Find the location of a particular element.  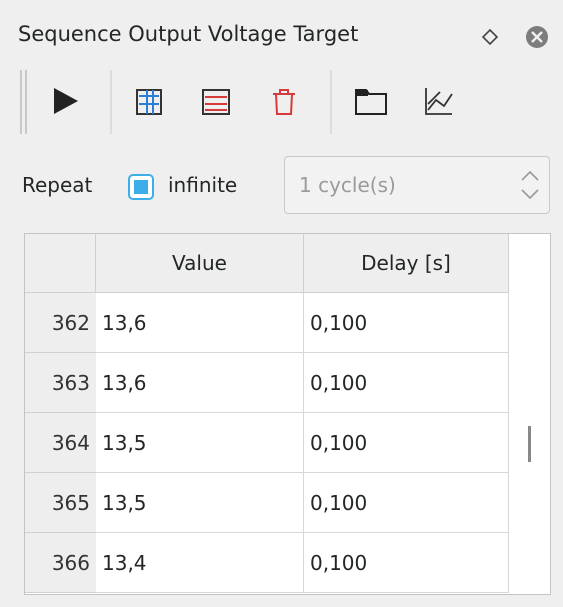

cycles-spinbox: 1 cycle(s) is located at coordinates (417, 185).